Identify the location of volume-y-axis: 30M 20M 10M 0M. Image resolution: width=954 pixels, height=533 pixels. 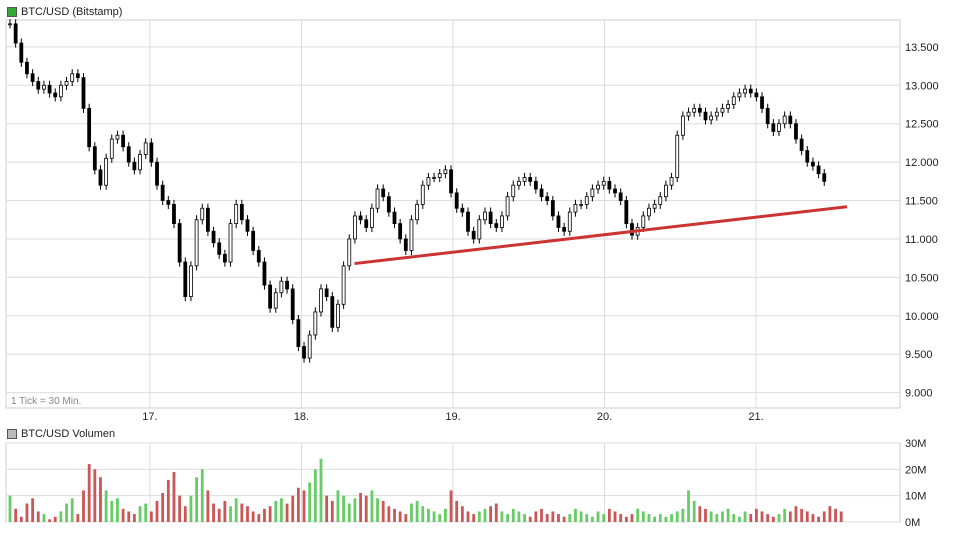
(915, 483).